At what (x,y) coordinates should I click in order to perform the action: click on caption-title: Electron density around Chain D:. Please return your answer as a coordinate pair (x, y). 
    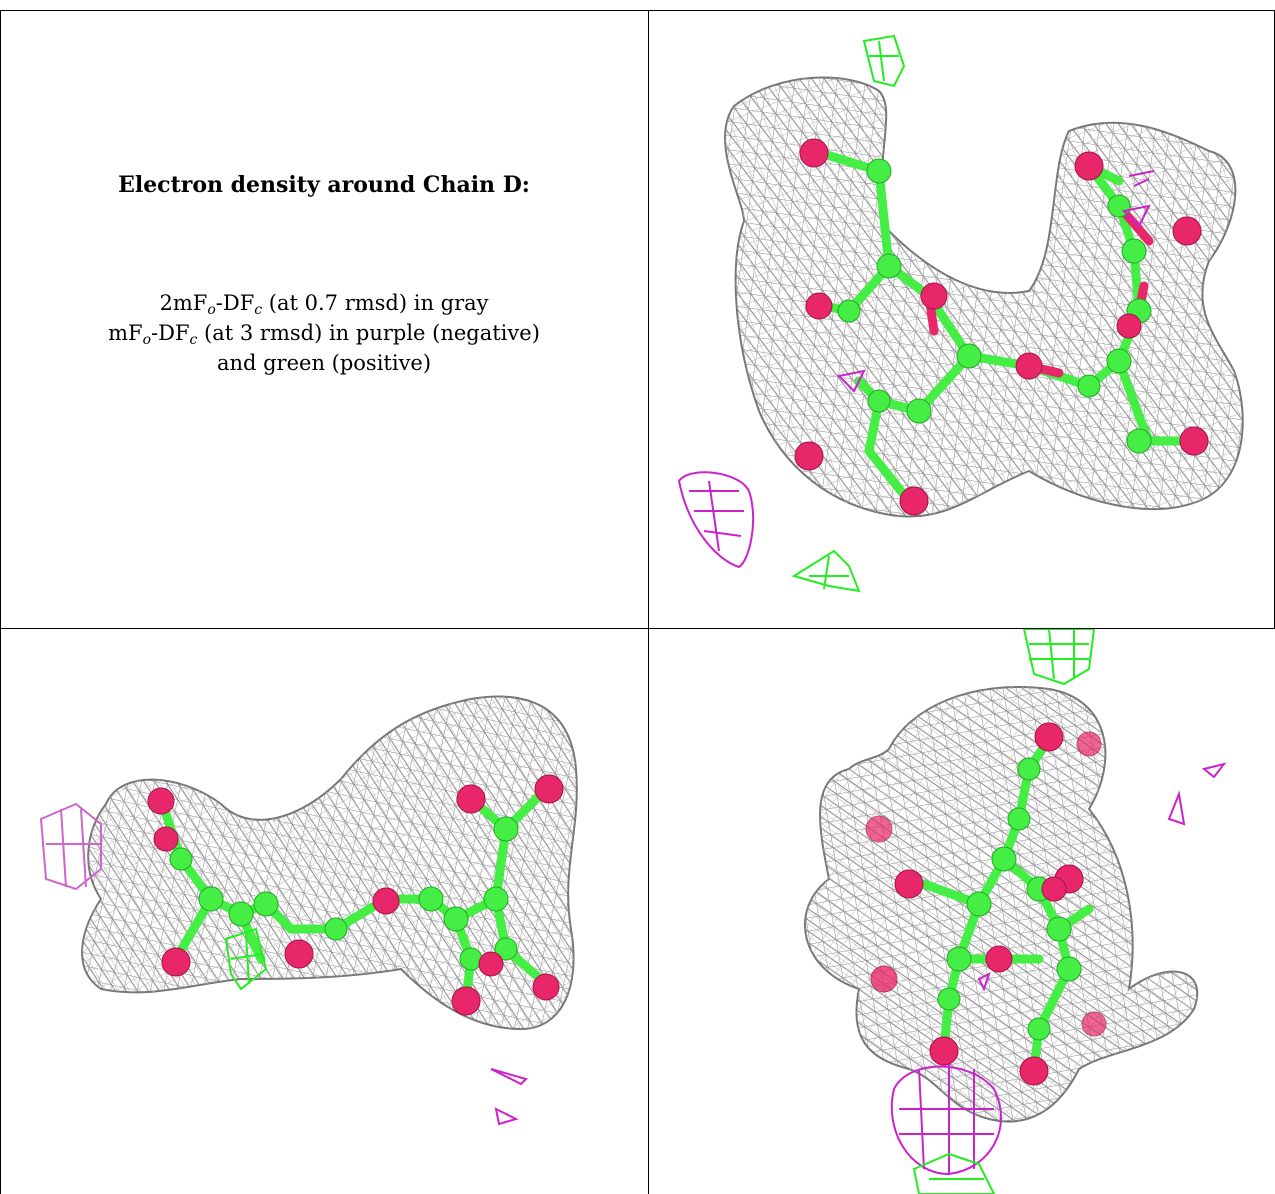
    Looking at the image, I should click on (324, 185).